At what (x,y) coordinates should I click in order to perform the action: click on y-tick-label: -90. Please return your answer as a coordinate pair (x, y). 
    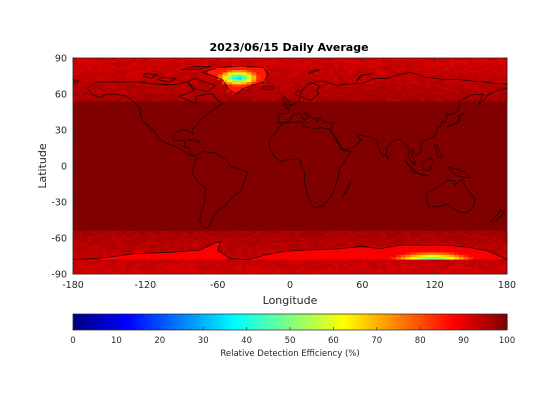
    Looking at the image, I should click on (59, 275).